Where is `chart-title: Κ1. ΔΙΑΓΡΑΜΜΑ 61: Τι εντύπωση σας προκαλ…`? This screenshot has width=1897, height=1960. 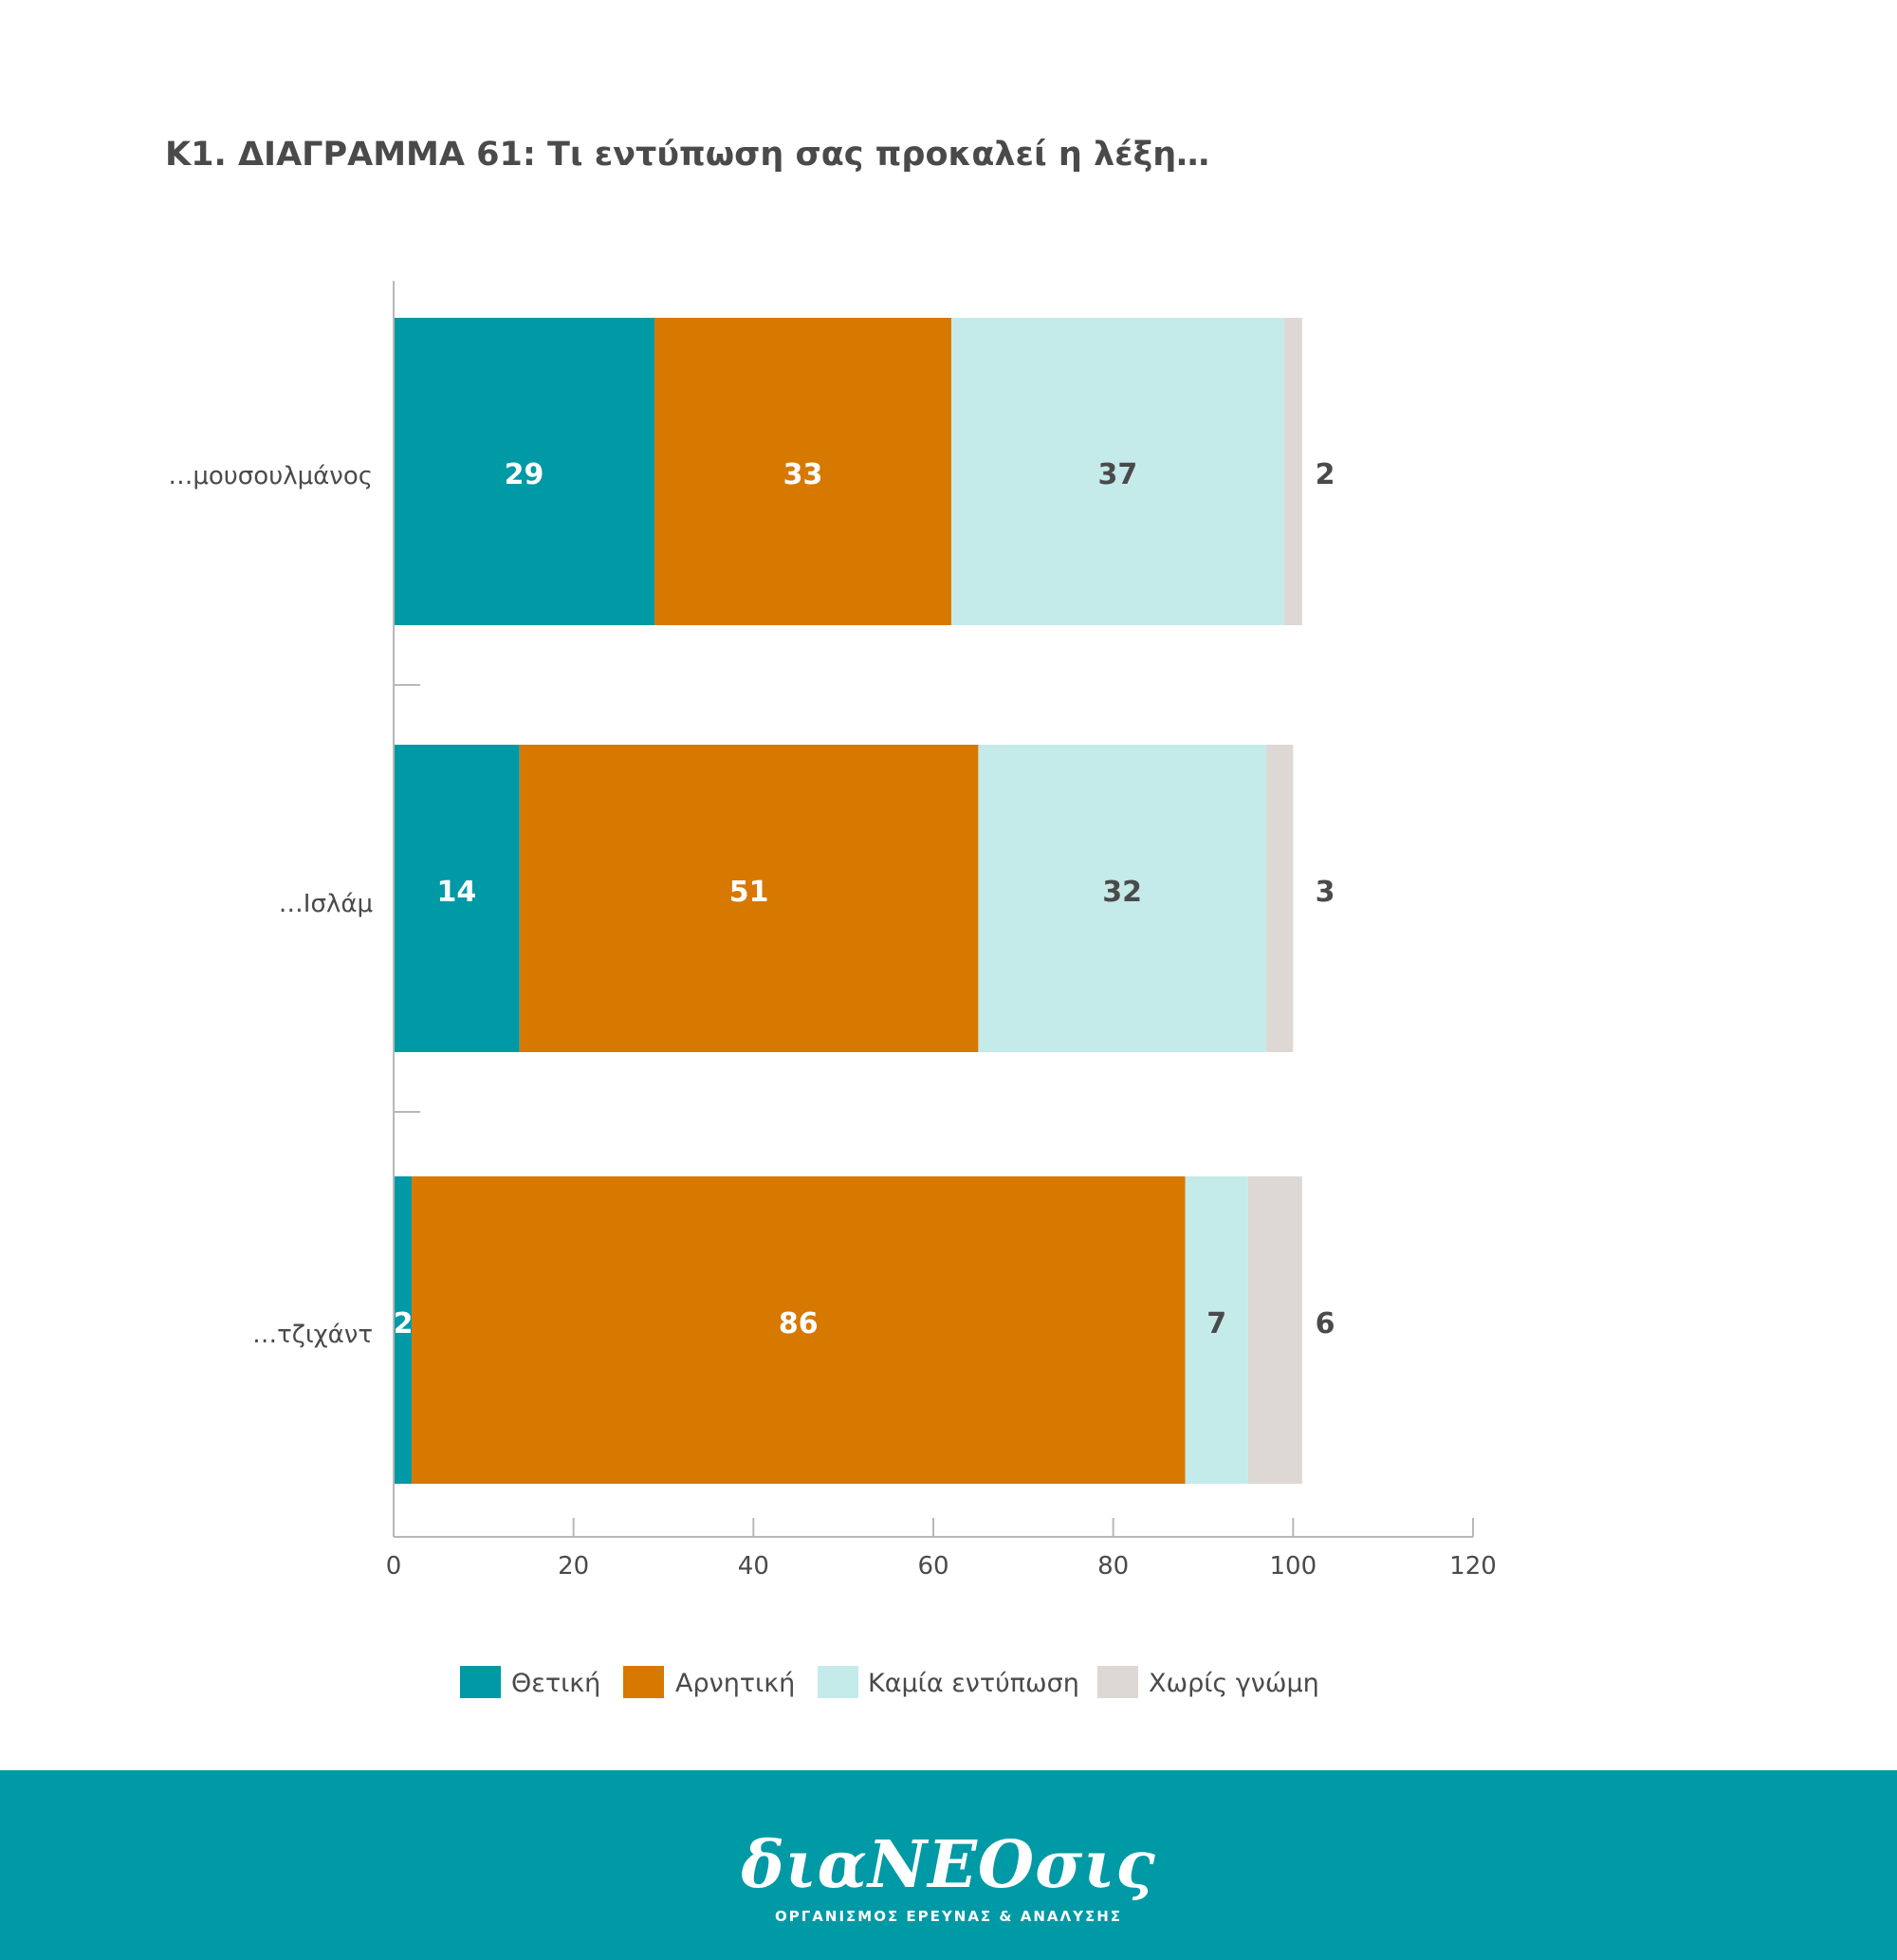
chart-title: Κ1. ΔΙΑΓΡΑΜΜΑ 61: Τι εντύπωση σας προκαλ… is located at coordinates (687, 155).